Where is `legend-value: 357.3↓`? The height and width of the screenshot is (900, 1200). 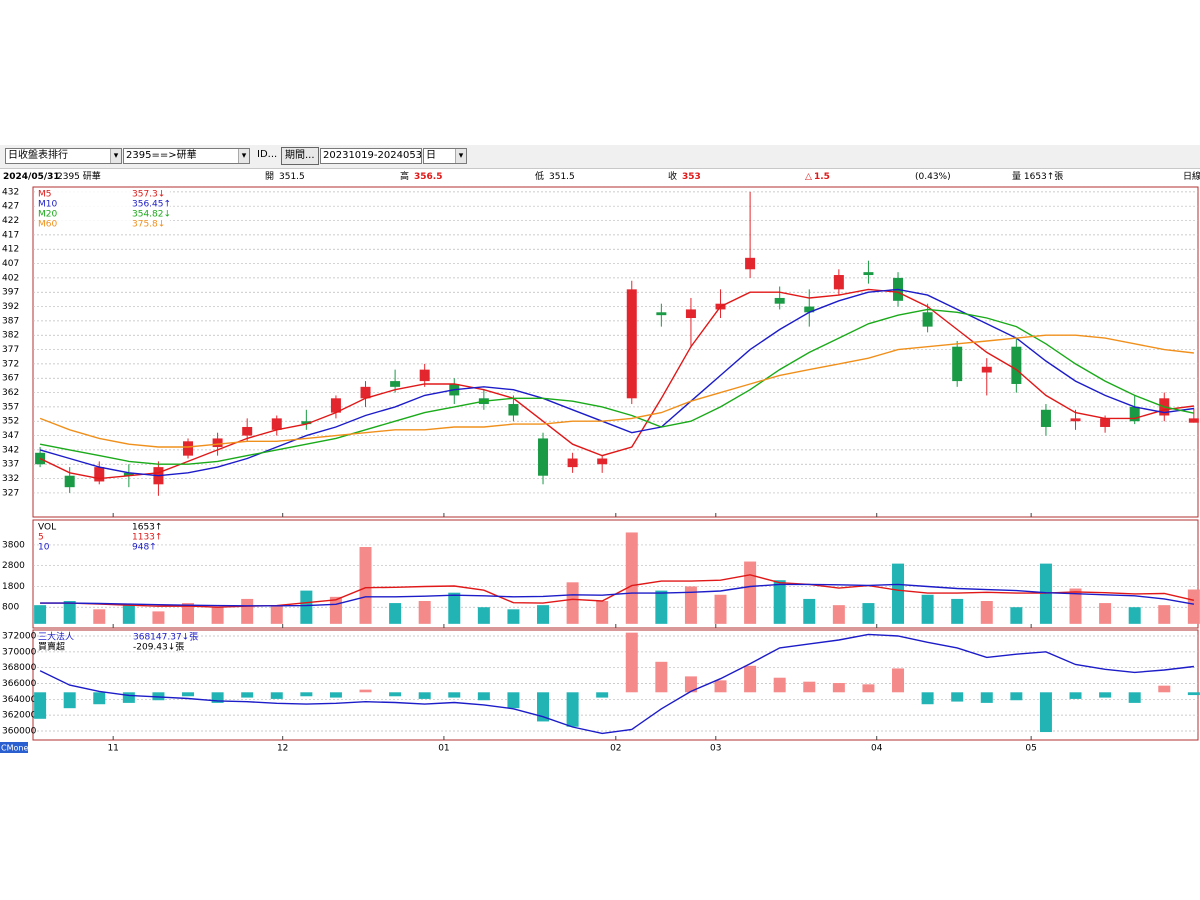 legend-value: 357.3↓ is located at coordinates (148, 195).